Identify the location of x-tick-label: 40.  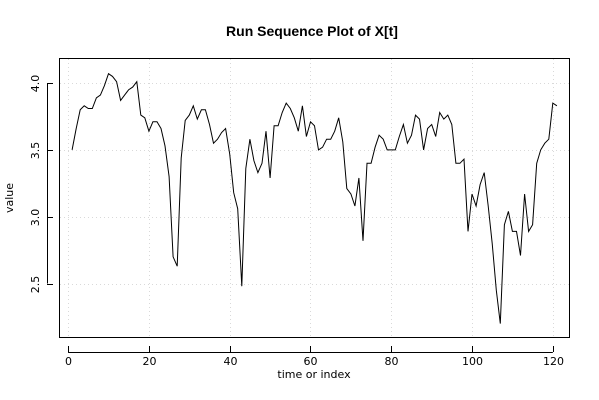
(231, 361).